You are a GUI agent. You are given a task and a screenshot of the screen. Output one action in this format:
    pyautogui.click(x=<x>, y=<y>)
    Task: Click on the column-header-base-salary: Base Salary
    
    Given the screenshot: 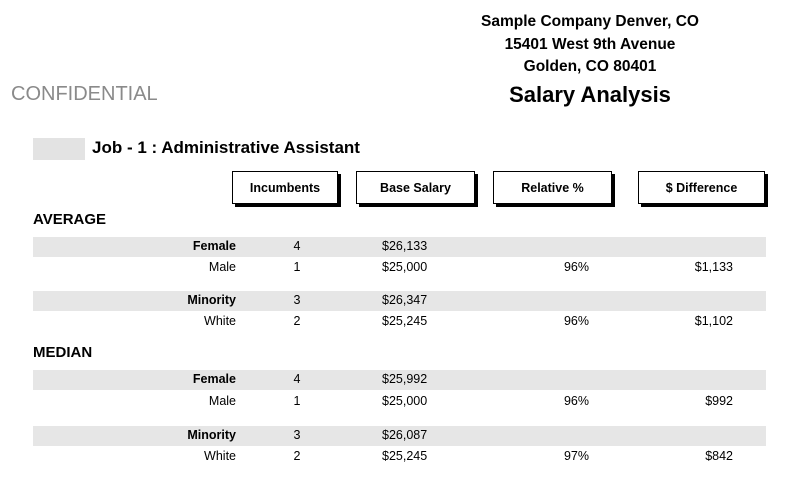 What is the action you would take?
    pyautogui.click(x=415, y=187)
    